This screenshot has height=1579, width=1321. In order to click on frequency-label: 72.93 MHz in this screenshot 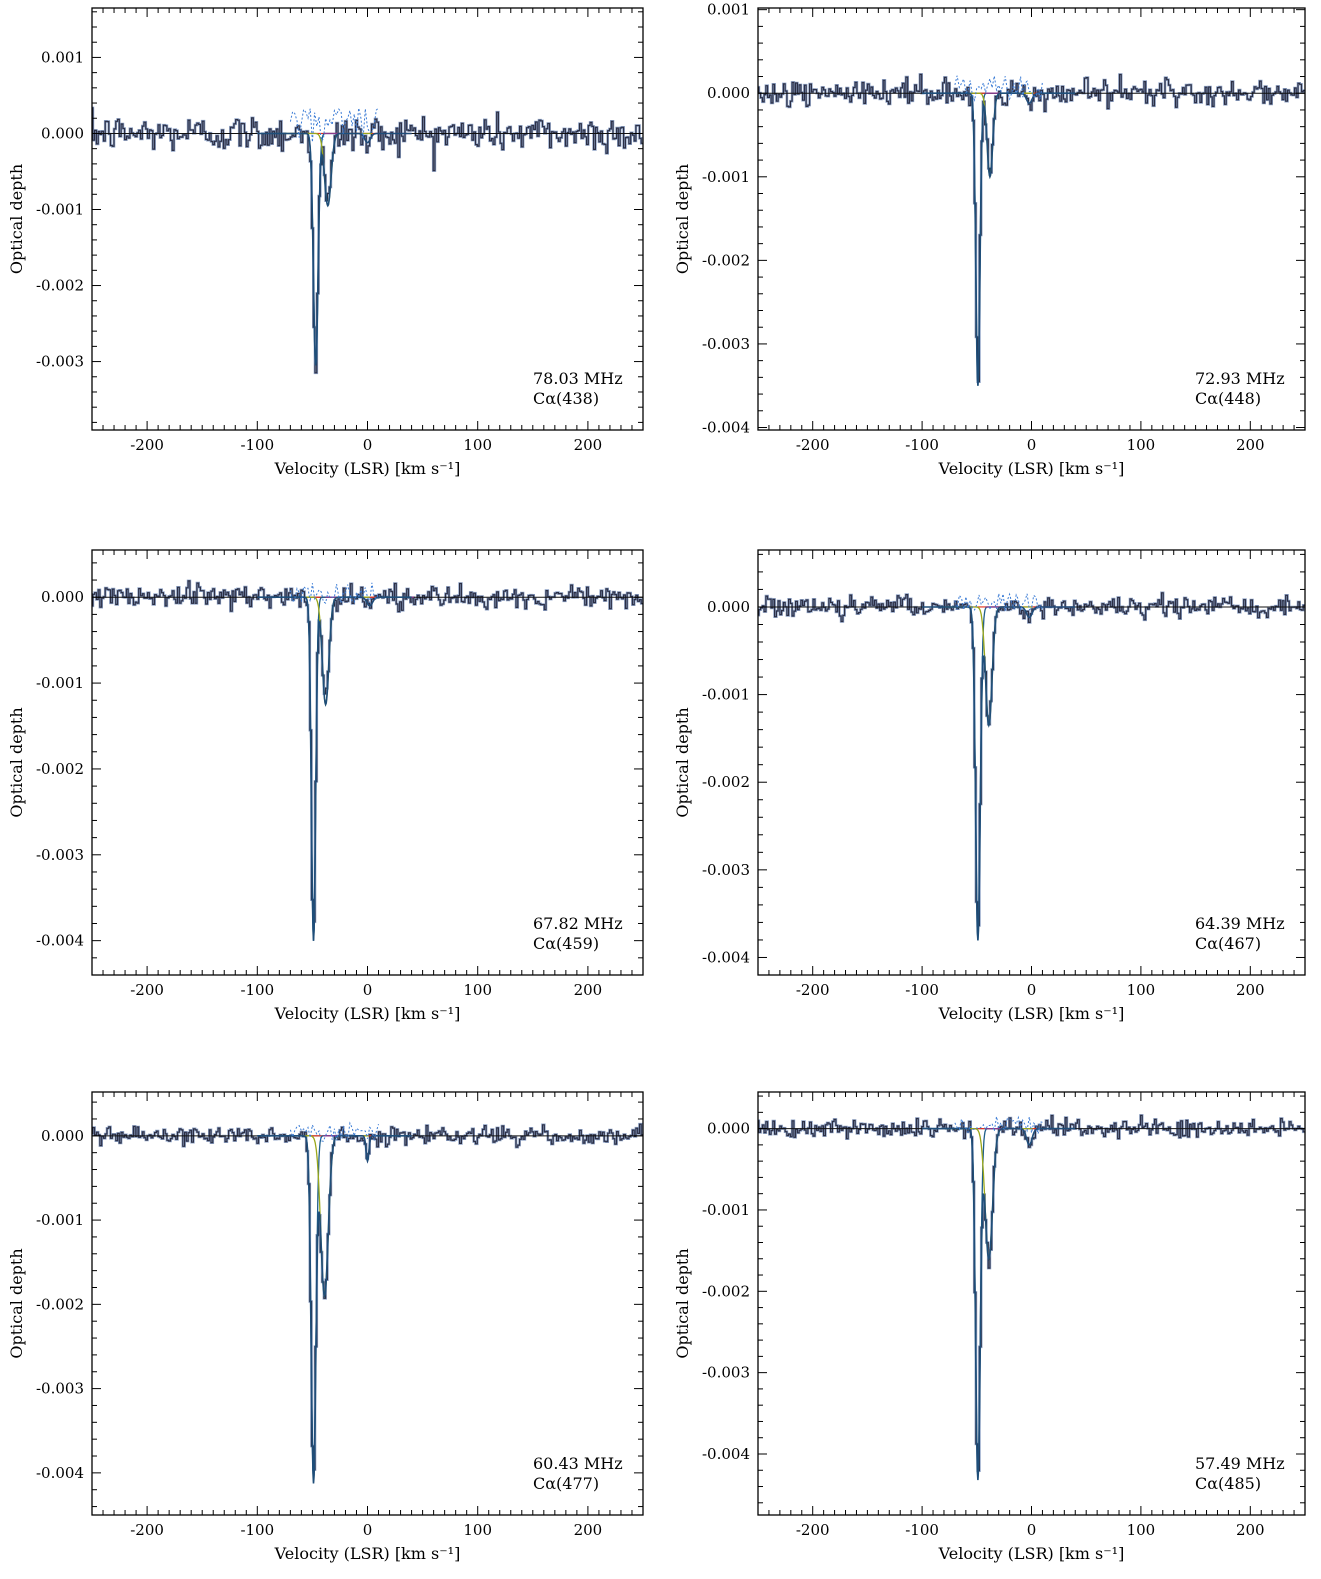, I will do `click(1240, 378)`.